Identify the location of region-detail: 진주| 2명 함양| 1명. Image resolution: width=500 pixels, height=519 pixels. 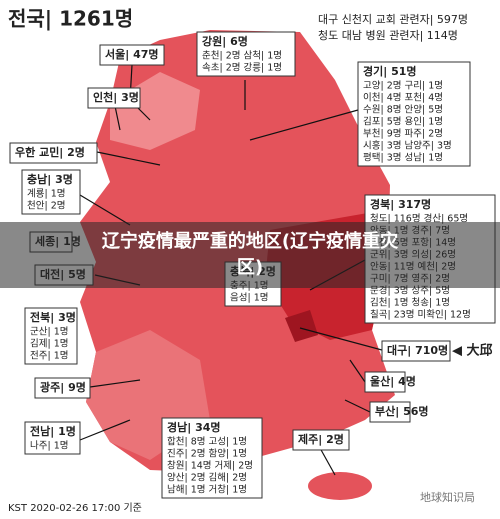
(207, 454).